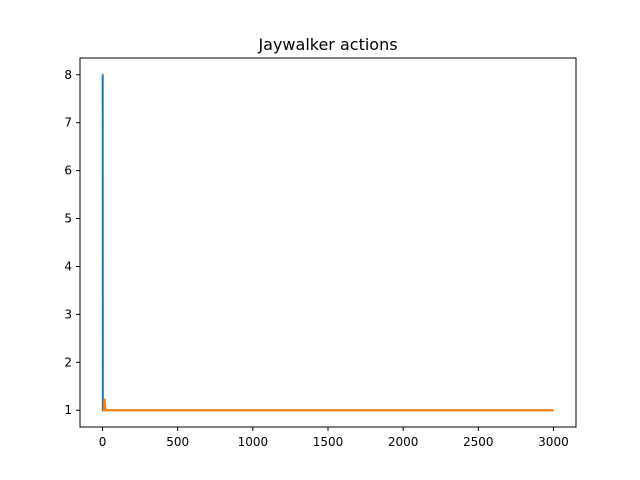 Image resolution: width=640 pixels, height=480 pixels. What do you see at coordinates (68, 362) in the screenshot?
I see `y-tick-label: 2` at bounding box center [68, 362].